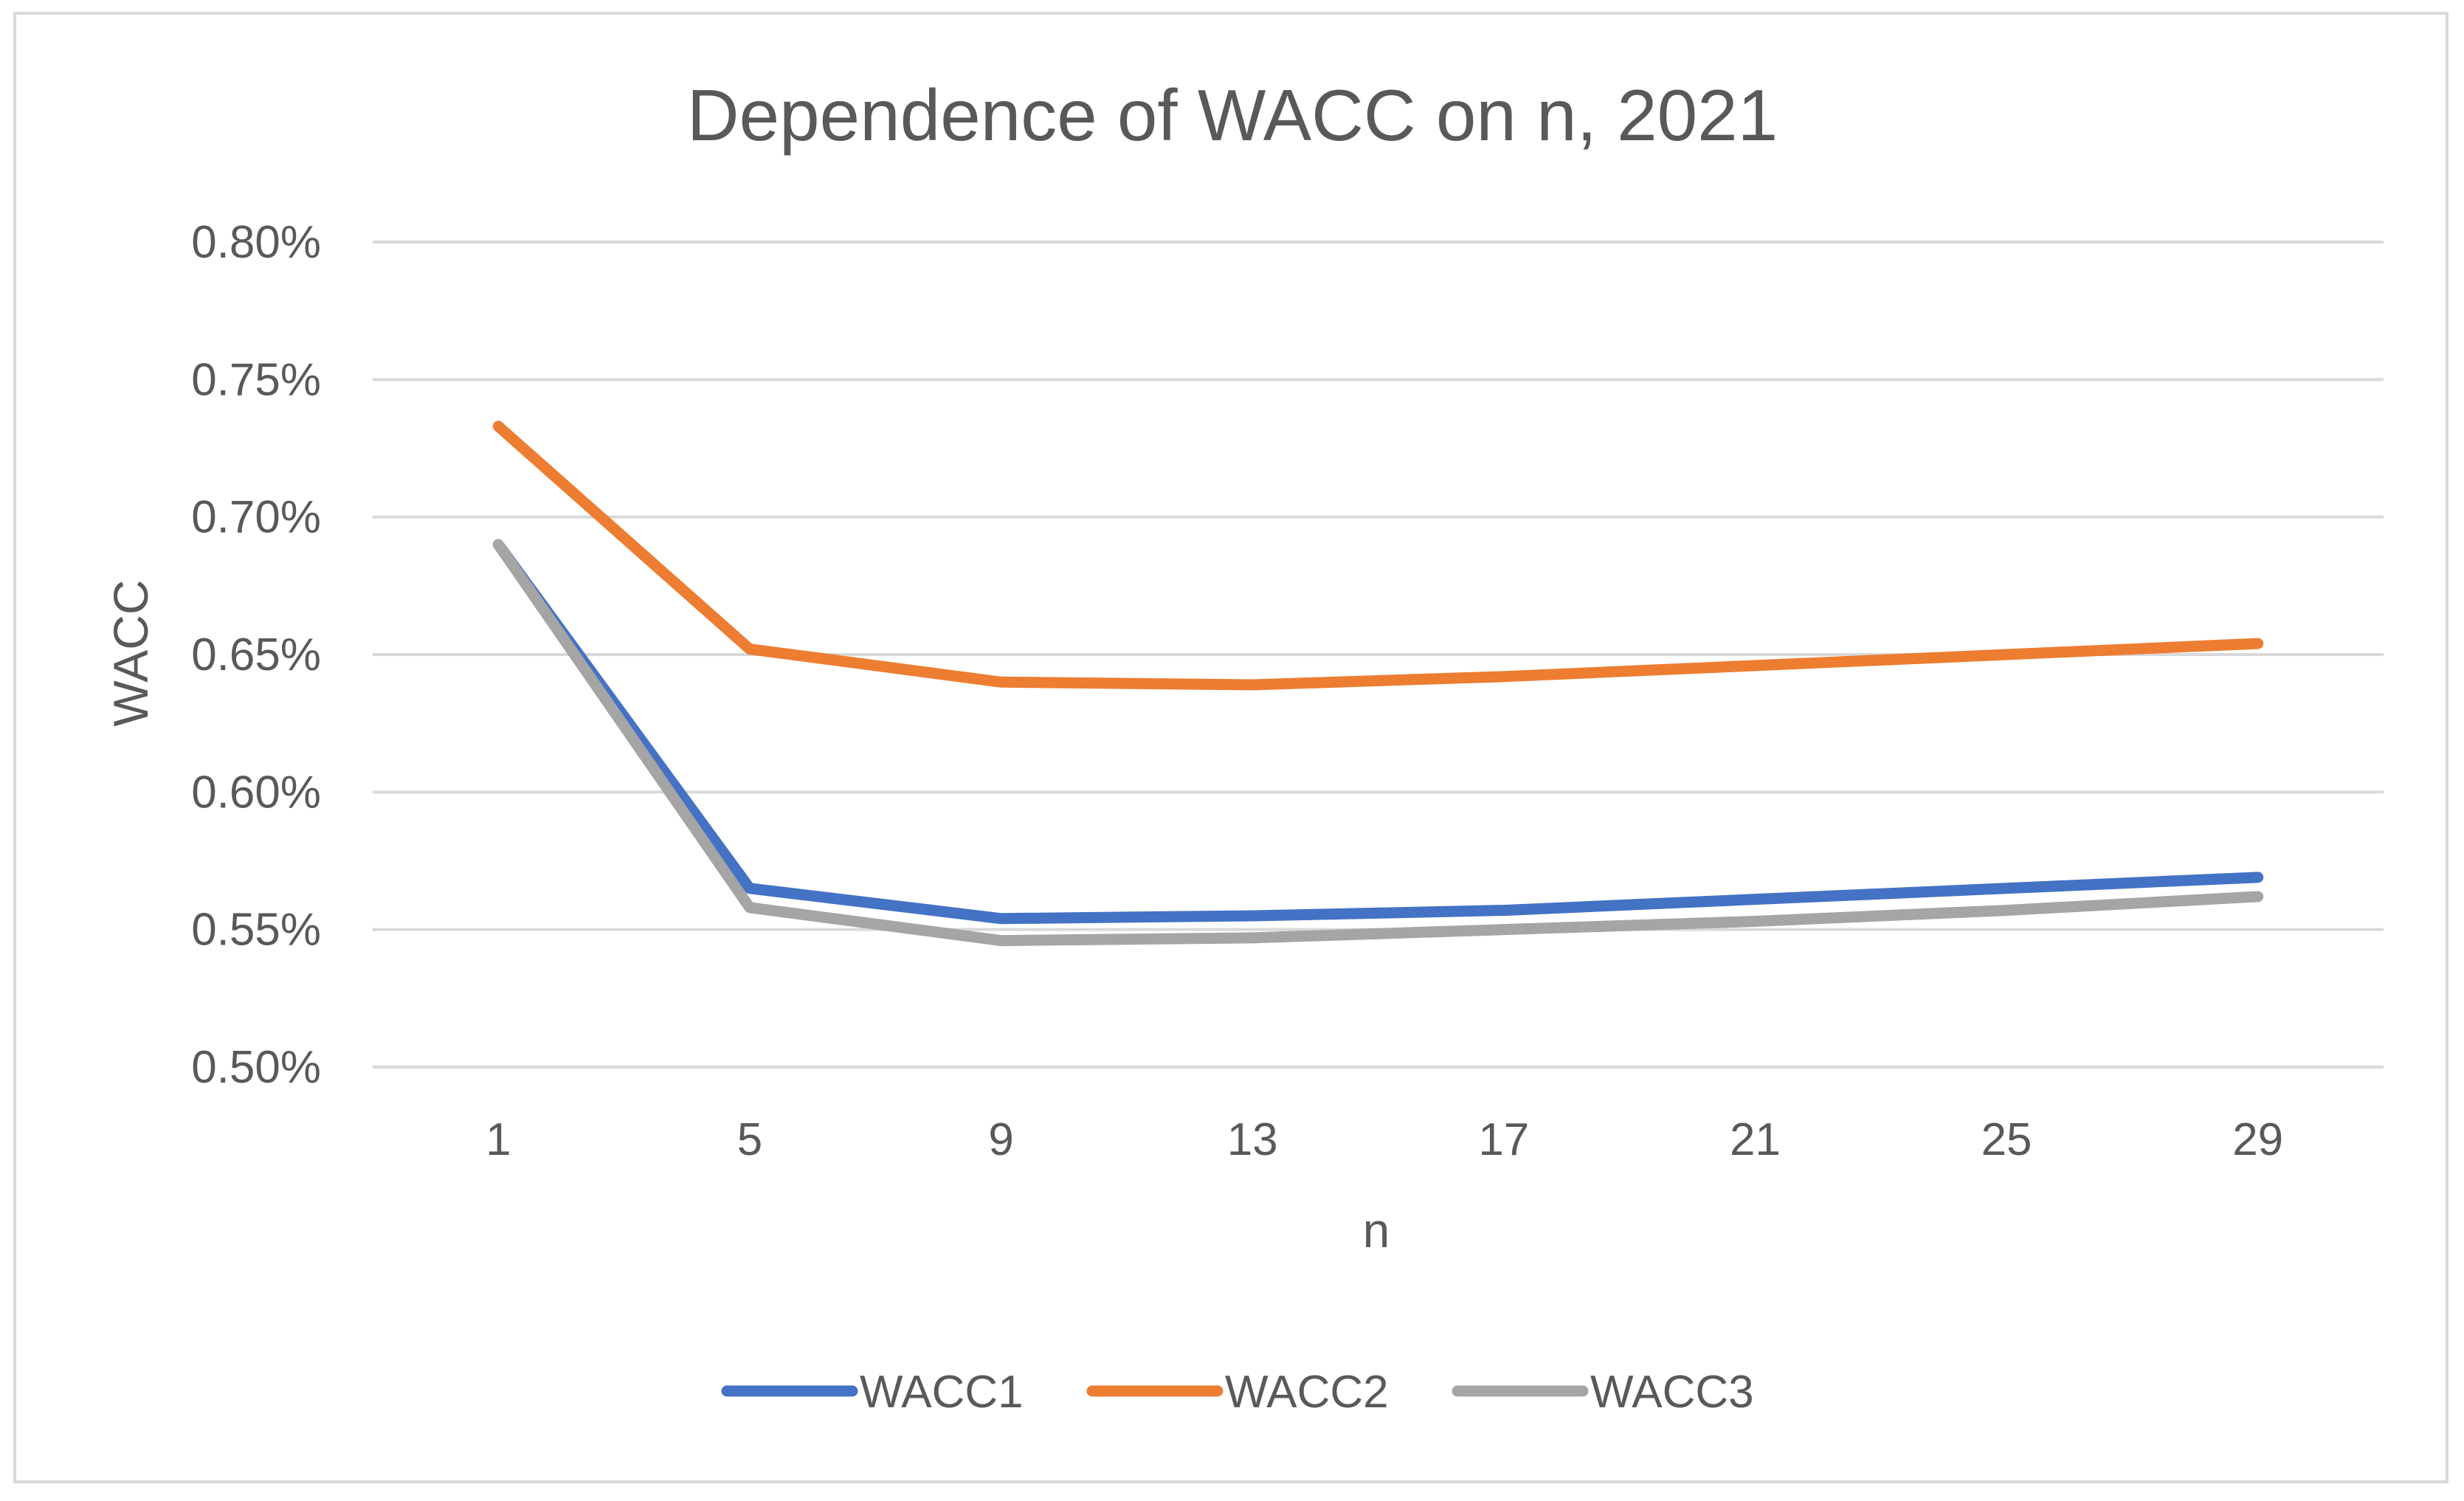  I want to click on x-tick-label: 17, so click(1504, 1139).